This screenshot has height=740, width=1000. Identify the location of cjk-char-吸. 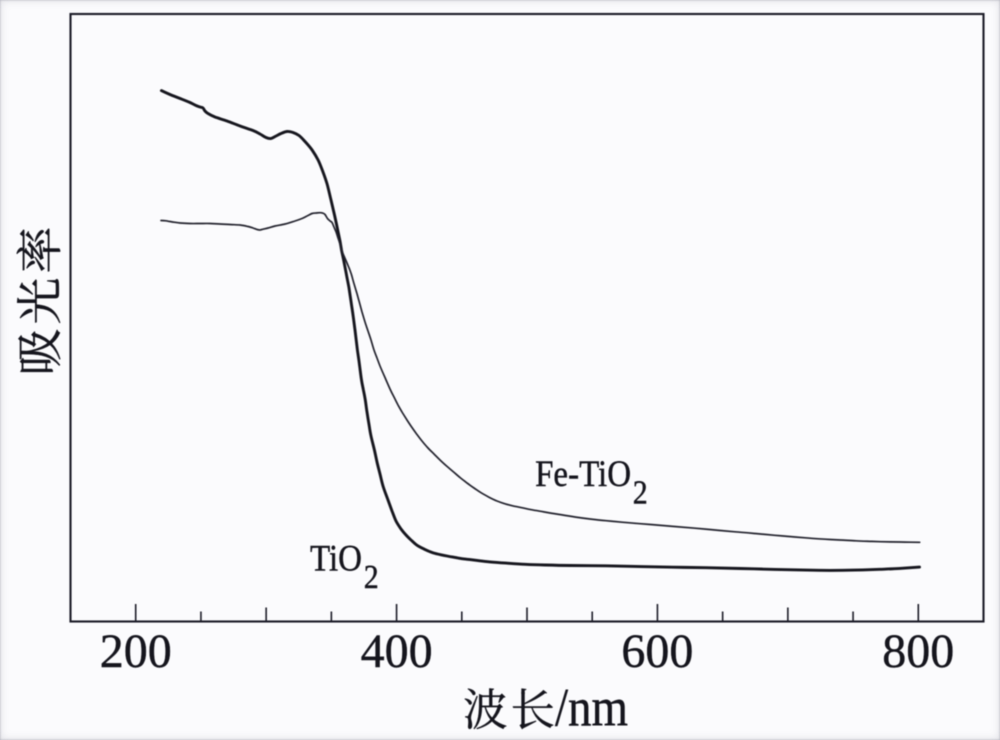
(39, 351).